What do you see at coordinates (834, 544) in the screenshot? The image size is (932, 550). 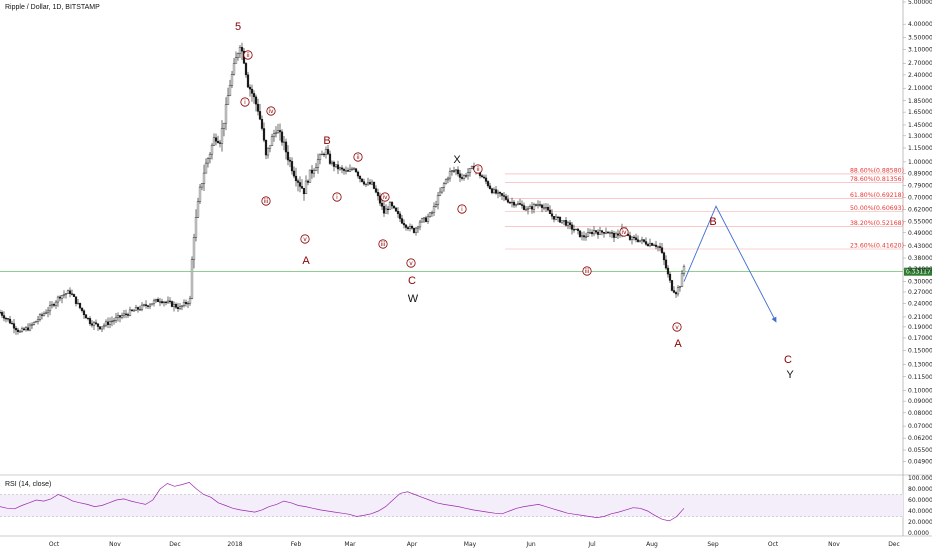 I see `x-tick-label: Nov` at bounding box center [834, 544].